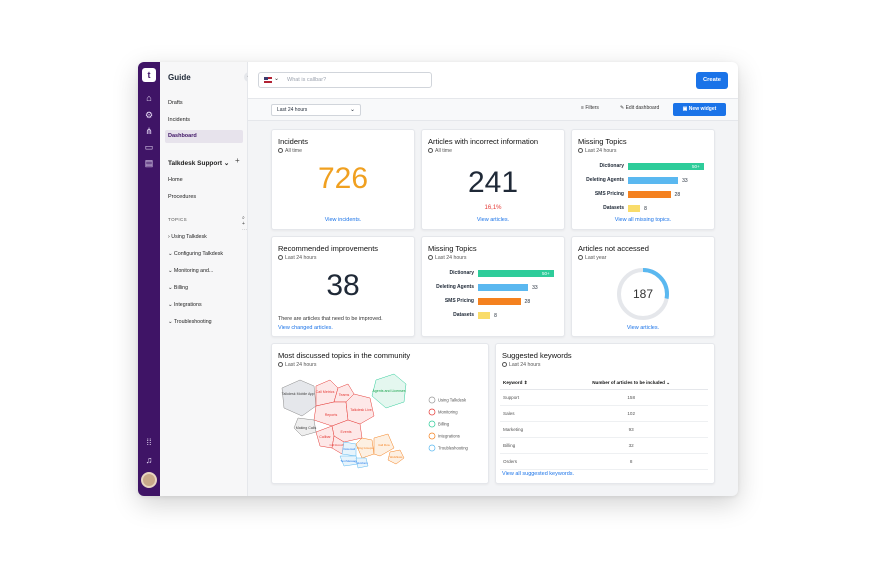 The height and width of the screenshot is (580, 870). I want to click on topic-troubleshooting: ⌄ Troubleshooting, so click(190, 322).